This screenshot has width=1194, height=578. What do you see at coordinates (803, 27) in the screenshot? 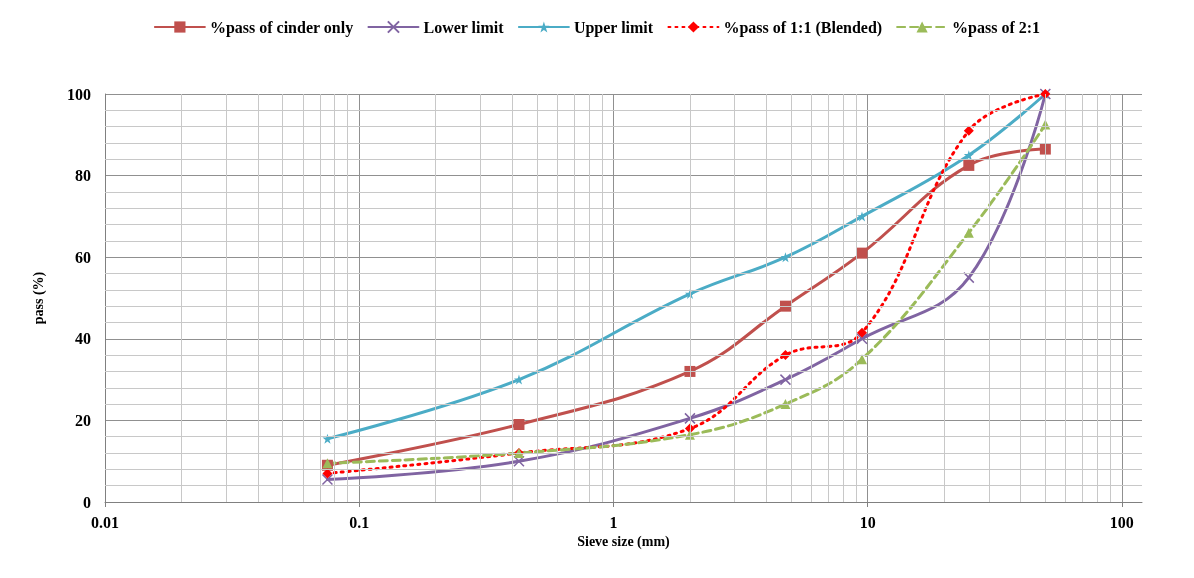
I see `legend-label: %pass of 1:1 (Blended)` at bounding box center [803, 27].